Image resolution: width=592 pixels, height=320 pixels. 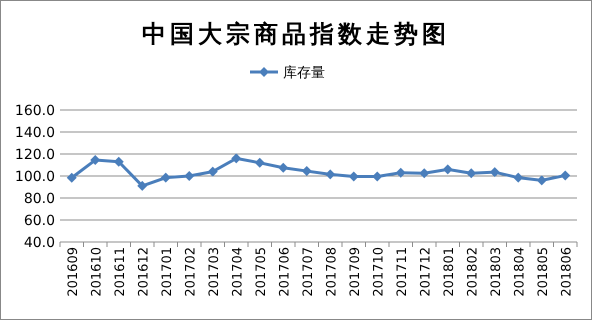 I want to click on x-tick-label: 201707, so click(x=308, y=272).